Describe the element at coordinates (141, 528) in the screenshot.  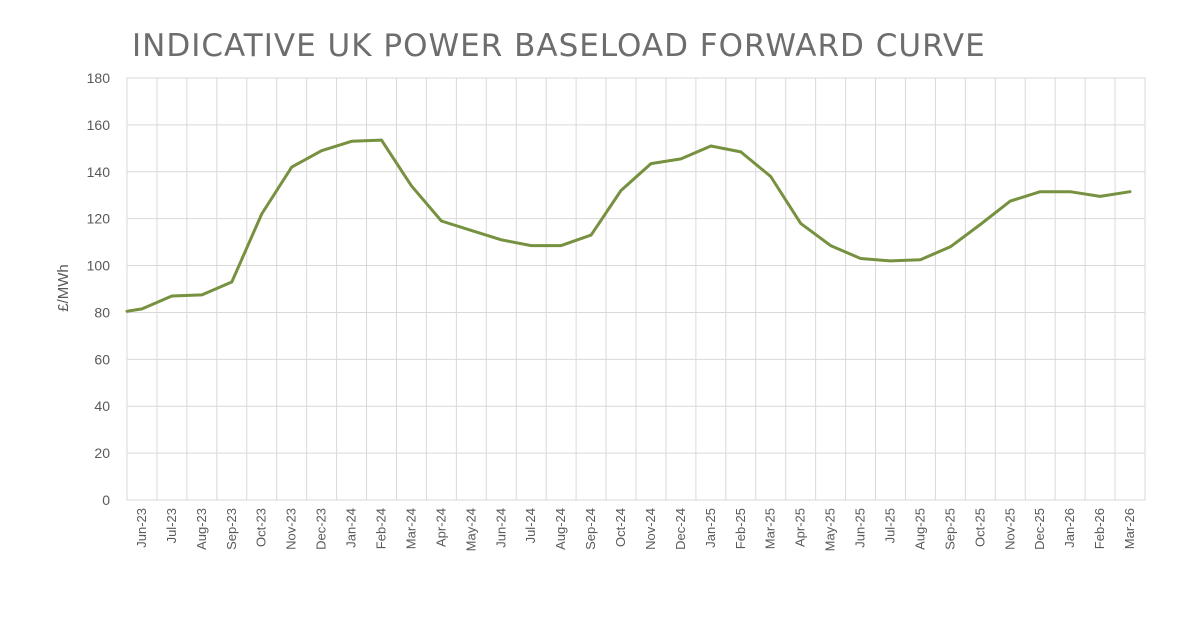
I see `x-tick-label: Jun-23` at that location.